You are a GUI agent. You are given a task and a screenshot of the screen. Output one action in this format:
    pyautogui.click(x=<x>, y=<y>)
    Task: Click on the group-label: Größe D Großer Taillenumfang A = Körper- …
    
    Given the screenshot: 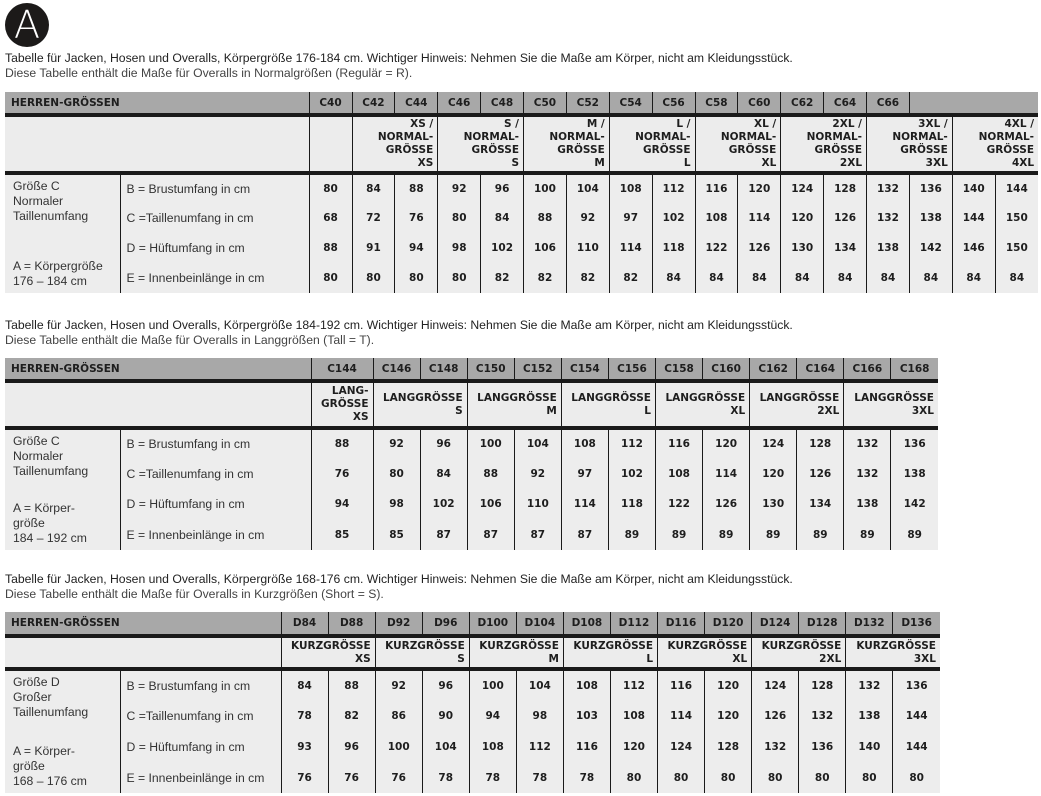 What is the action you would take?
    pyautogui.click(x=62, y=731)
    